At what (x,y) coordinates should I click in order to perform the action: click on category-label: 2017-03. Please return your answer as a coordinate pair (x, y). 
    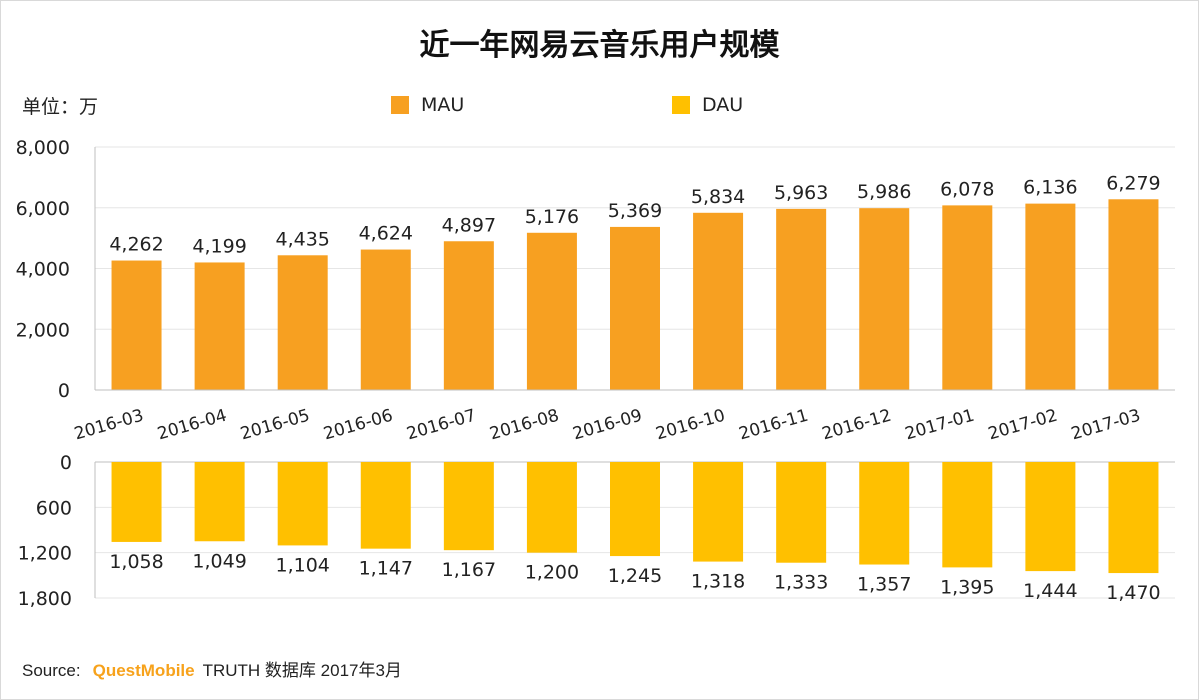
    Looking at the image, I should click on (1106, 425).